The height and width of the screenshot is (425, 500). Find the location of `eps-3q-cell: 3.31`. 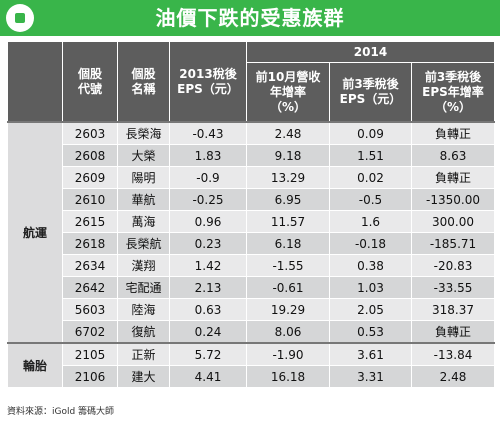

eps-3q-cell: 3.31 is located at coordinates (370, 376).